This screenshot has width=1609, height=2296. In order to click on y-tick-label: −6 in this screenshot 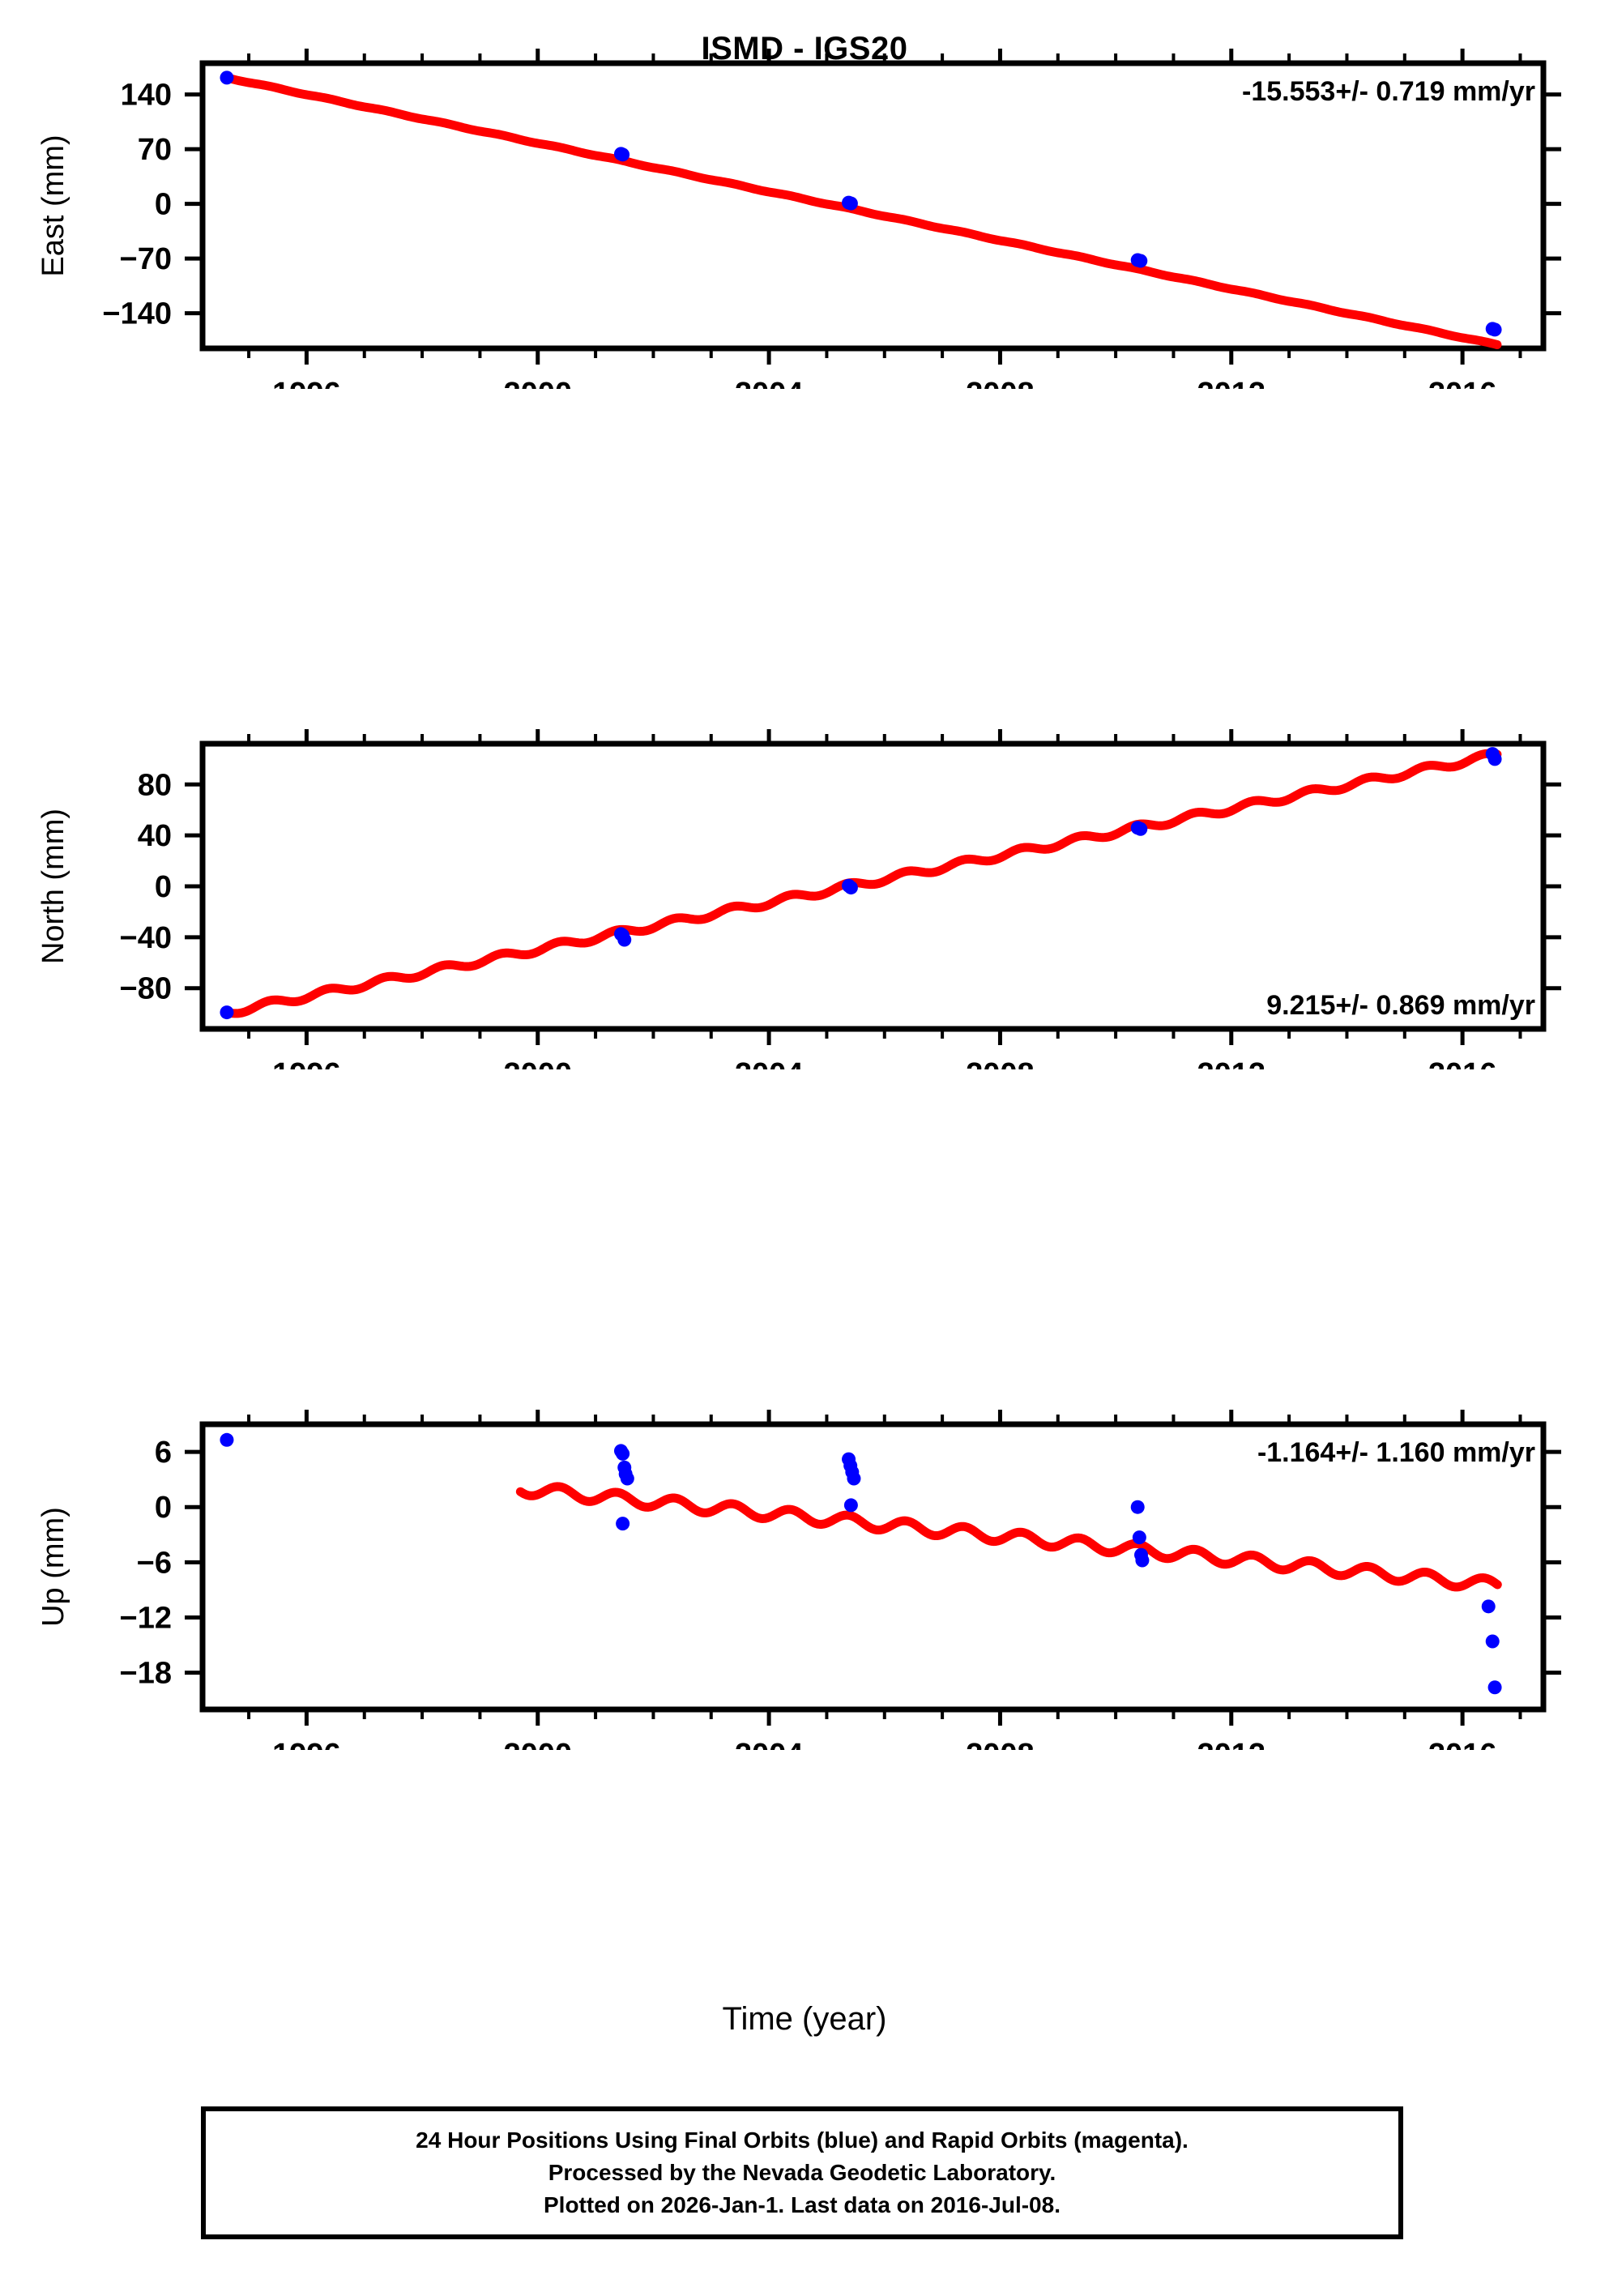, I will do `click(154, 1563)`.